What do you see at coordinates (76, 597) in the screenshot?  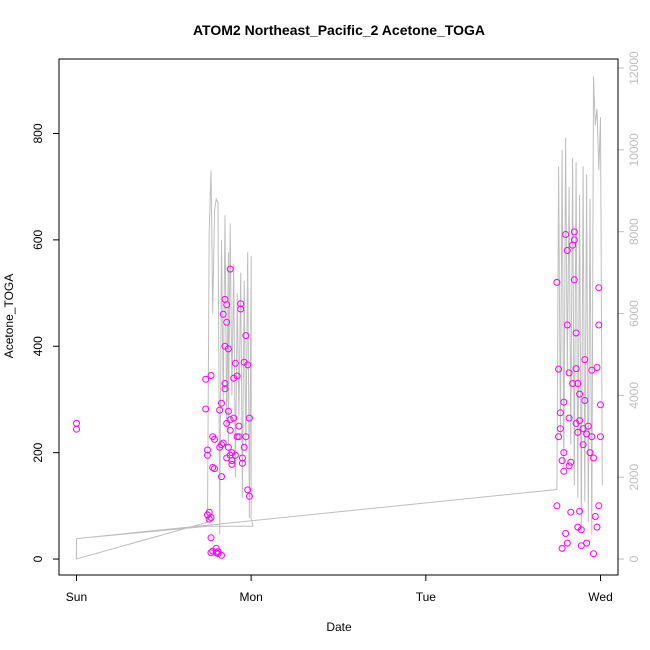 I see `x-tick-label: Sun` at bounding box center [76, 597].